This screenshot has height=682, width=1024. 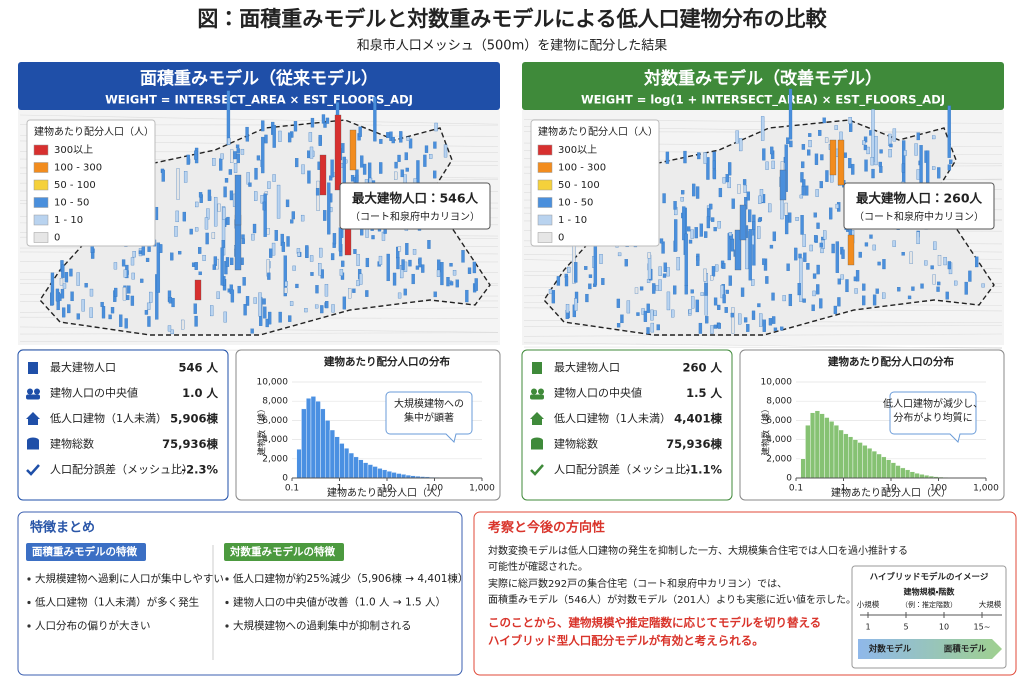 What do you see at coordinates (387, 492) in the screenshot?
I see `x-axis-label: 建物あたり配分人口（人）` at bounding box center [387, 492].